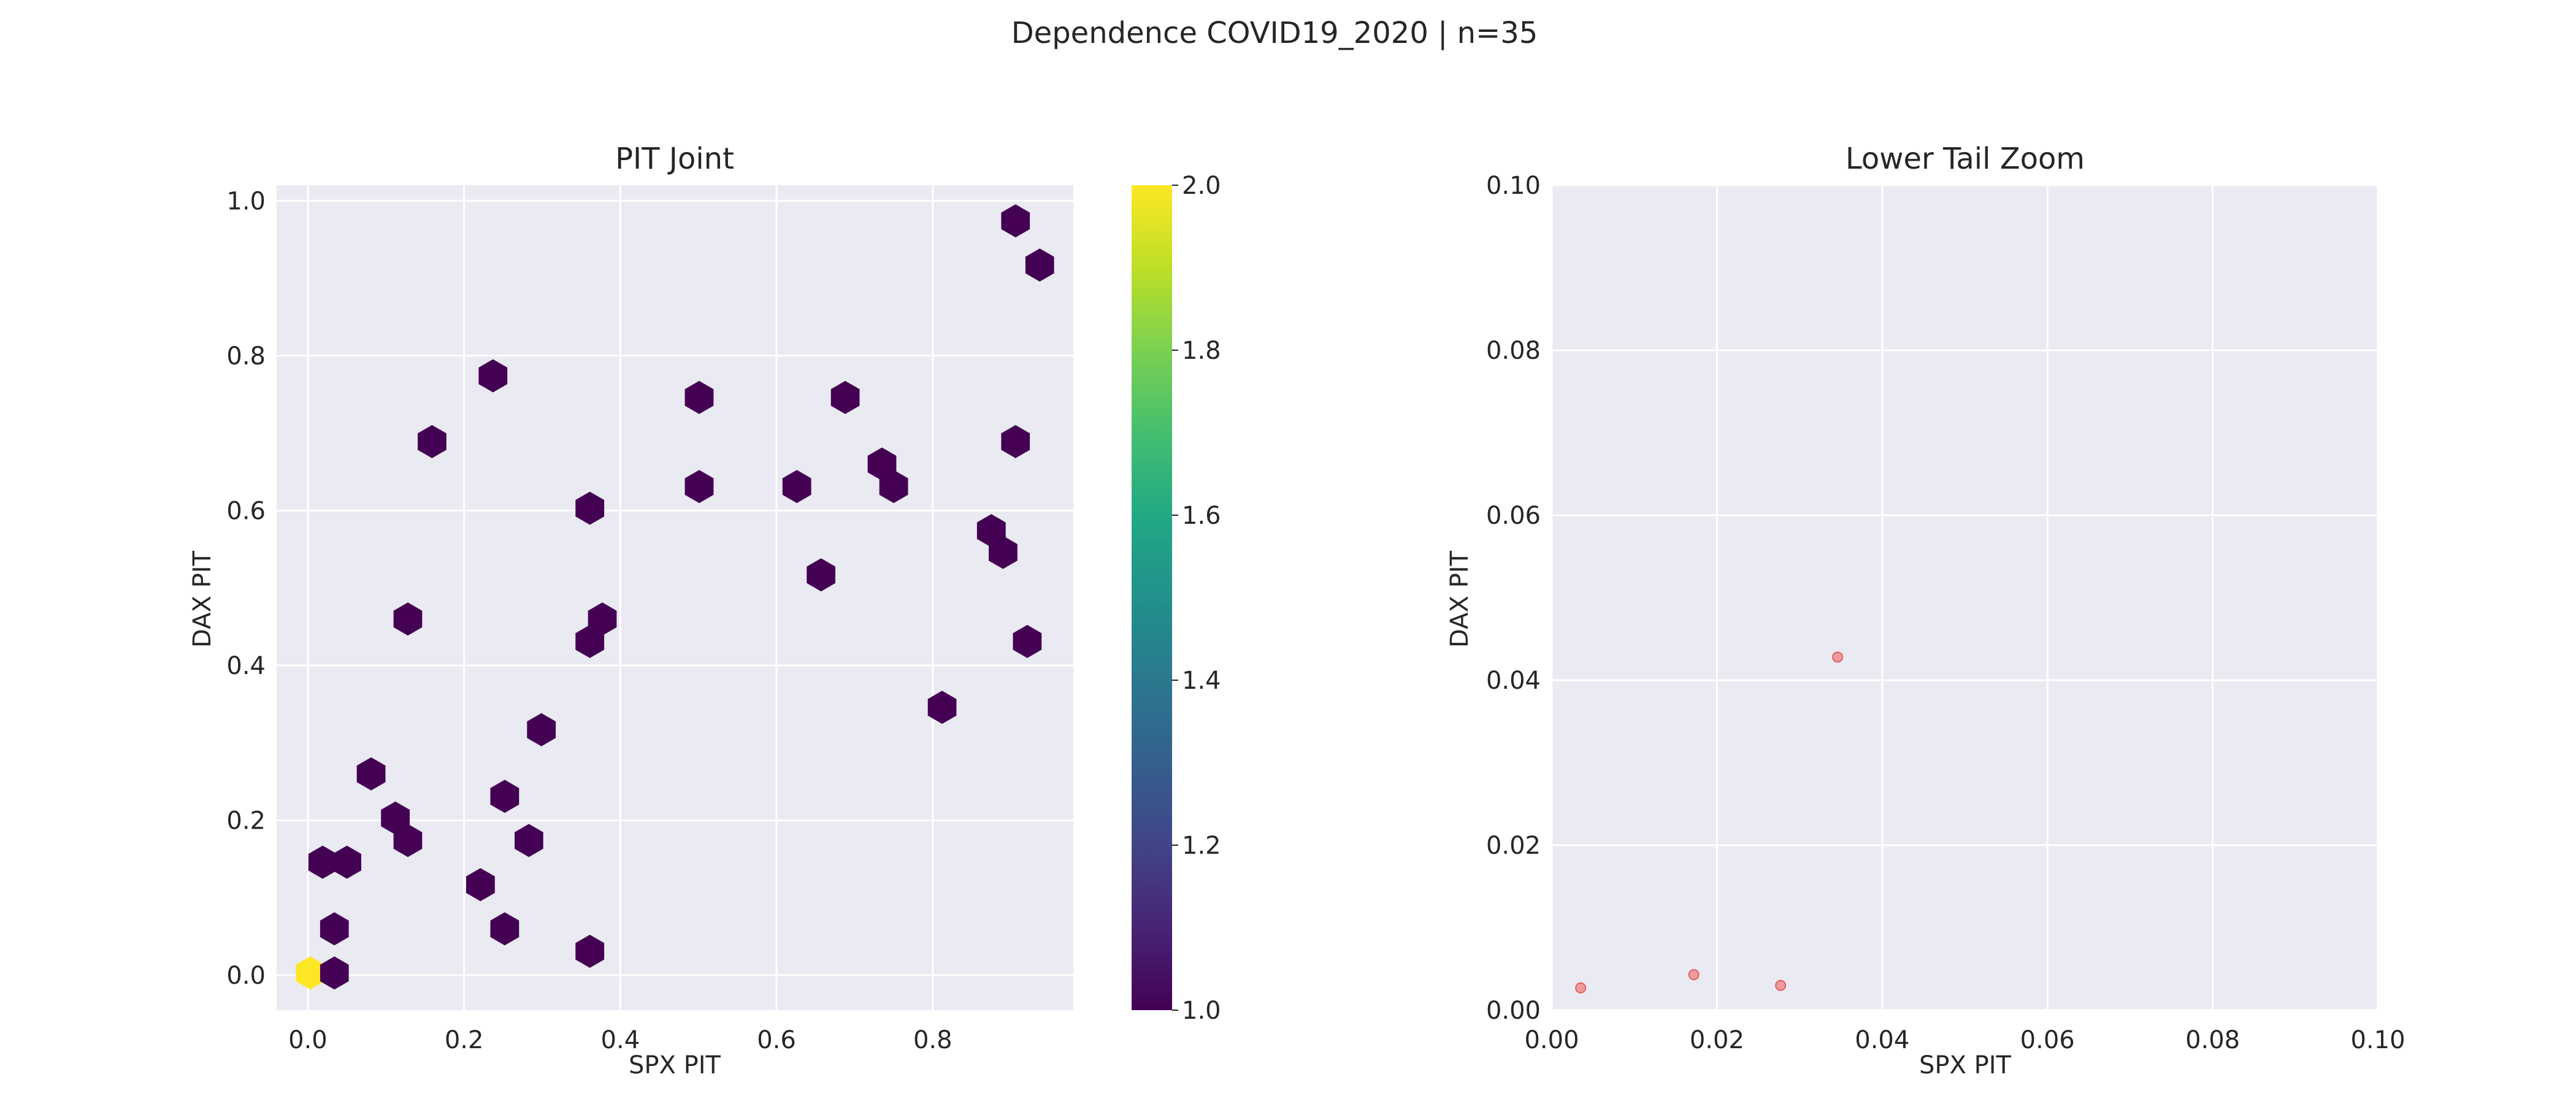 The image size is (2576, 1104). Describe the element at coordinates (1201, 516) in the screenshot. I see `colorbar-tick-label: 1.6` at that location.